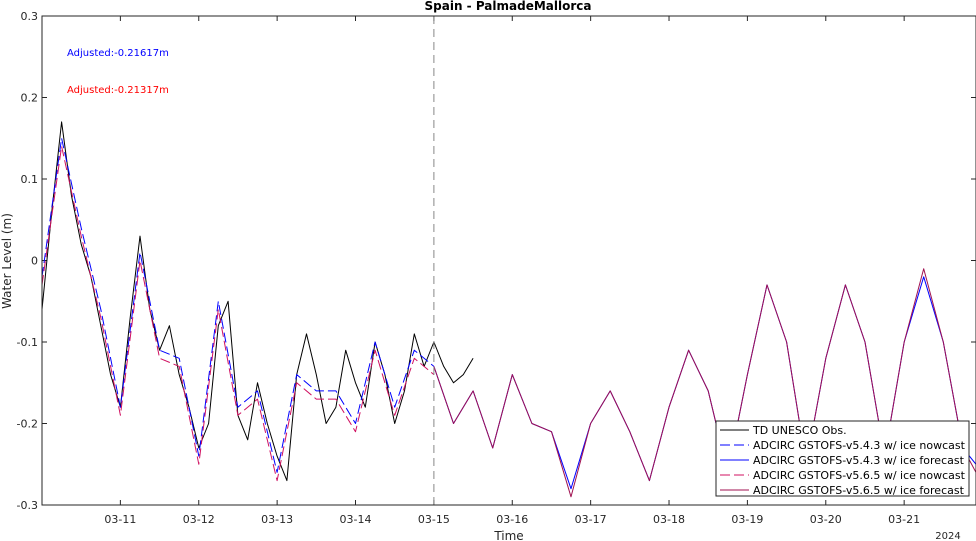 This screenshot has width=976, height=541. What do you see at coordinates (199, 519) in the screenshot?
I see `x-tick-label: 03-12` at bounding box center [199, 519].